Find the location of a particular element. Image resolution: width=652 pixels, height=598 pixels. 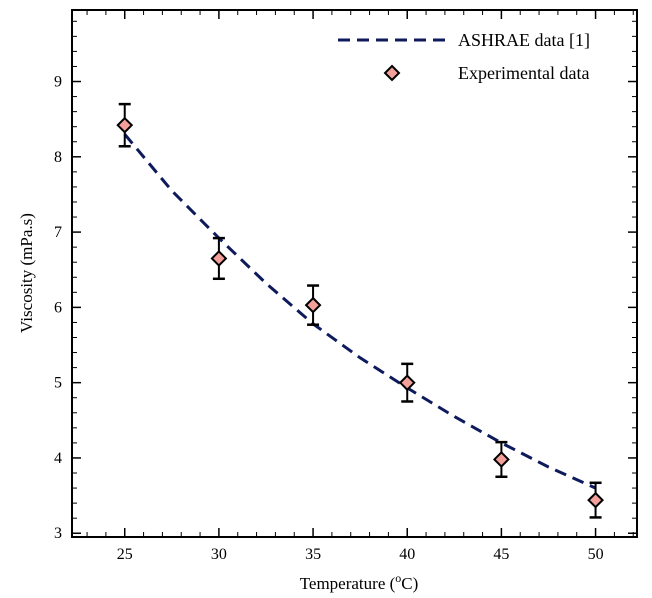

y-tick-label-6: 6 is located at coordinates (58, 307).